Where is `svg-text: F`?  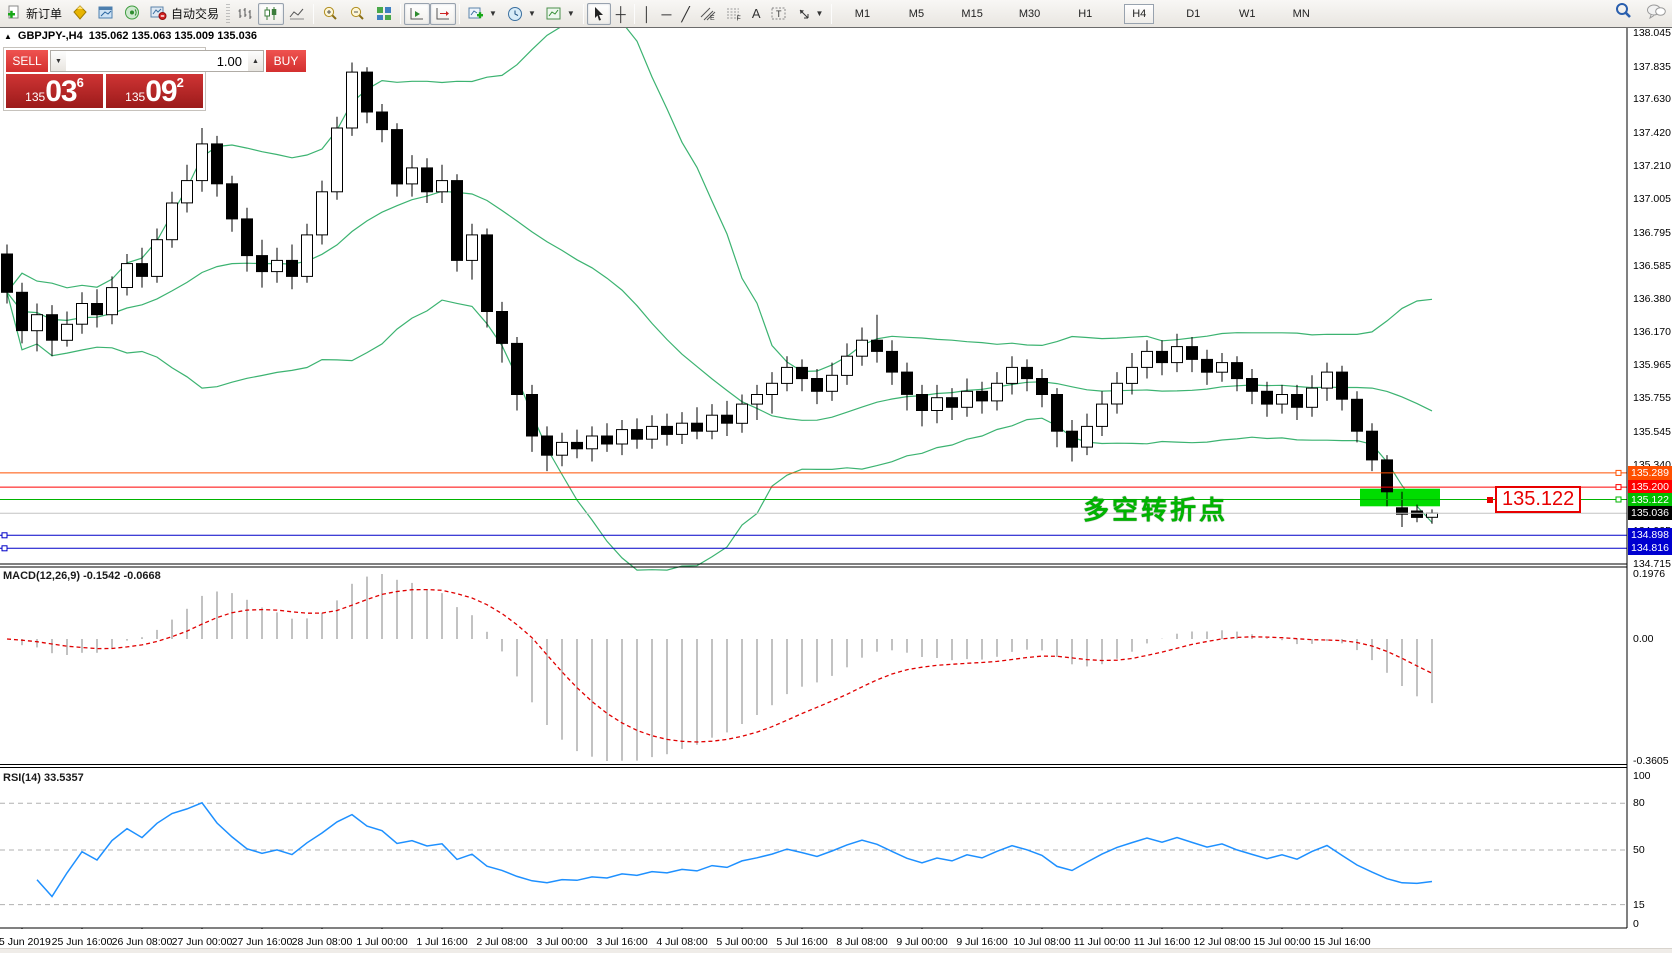 svg-text: F is located at coordinates (738, 19).